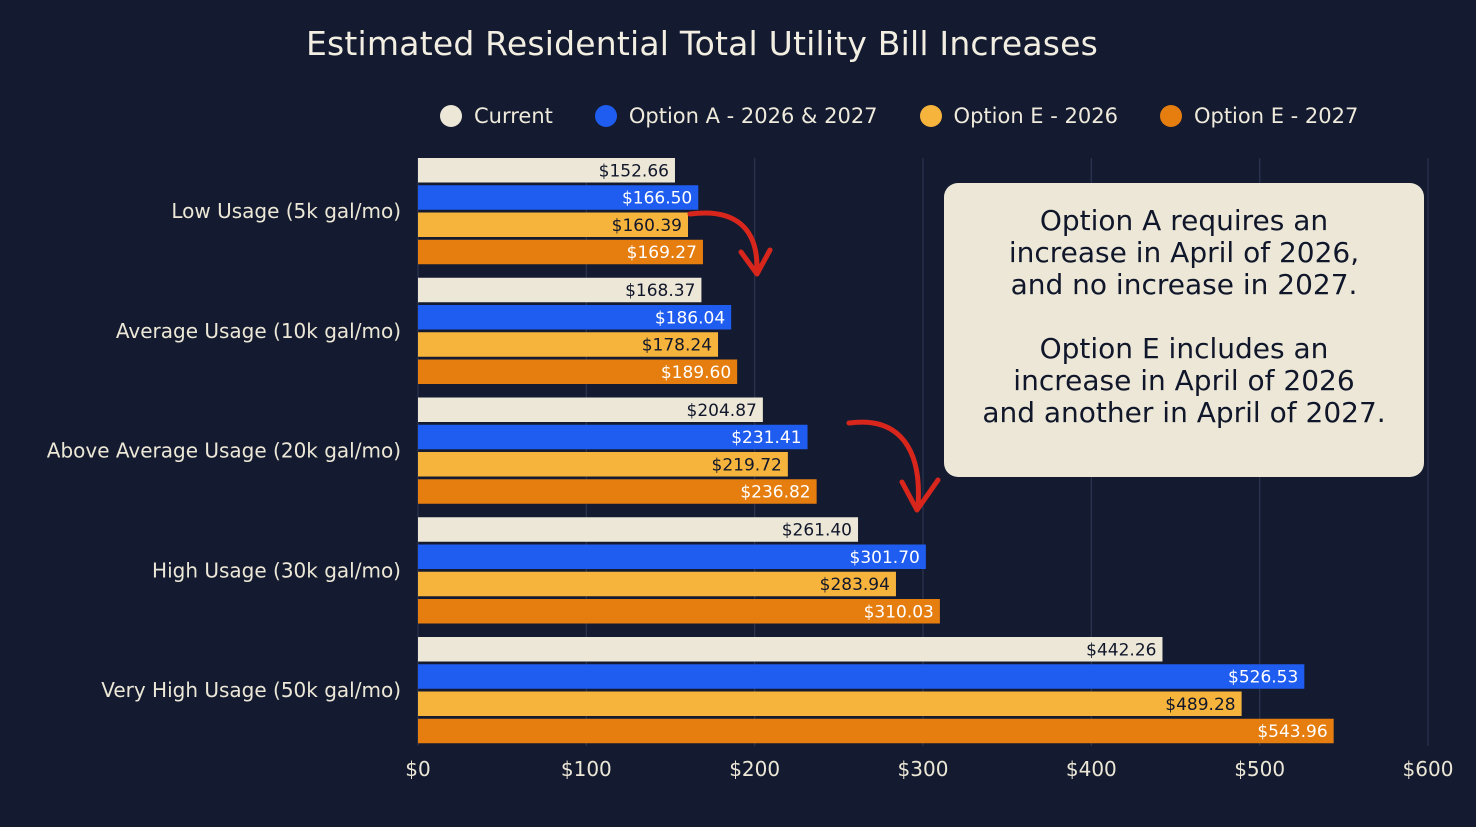 This screenshot has width=1476, height=827. Describe the element at coordinates (1200, 705) in the screenshot. I see `data-label: $489.28` at that location.